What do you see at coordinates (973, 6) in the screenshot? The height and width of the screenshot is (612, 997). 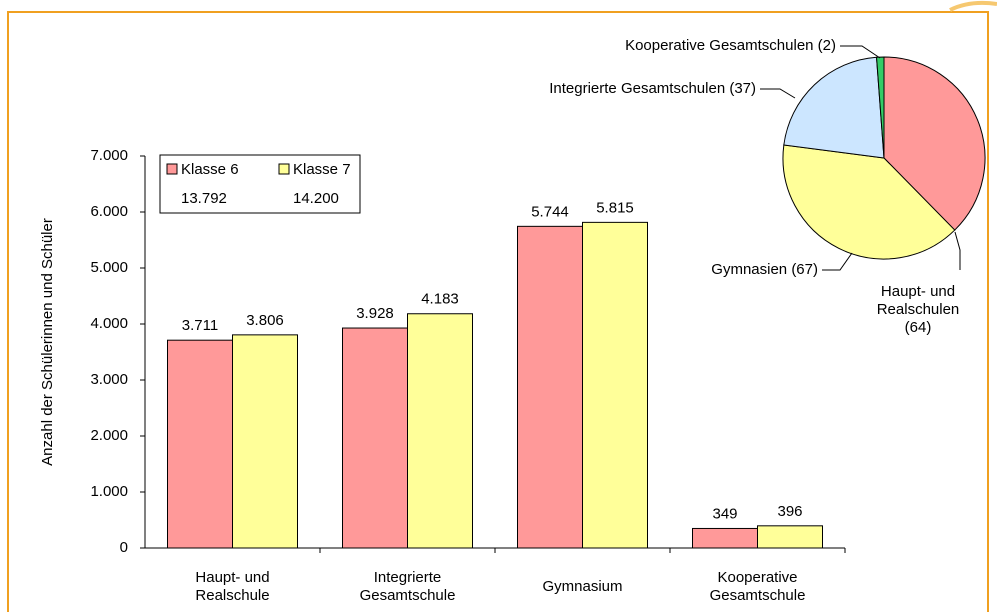 I see `decoration` at bounding box center [973, 6].